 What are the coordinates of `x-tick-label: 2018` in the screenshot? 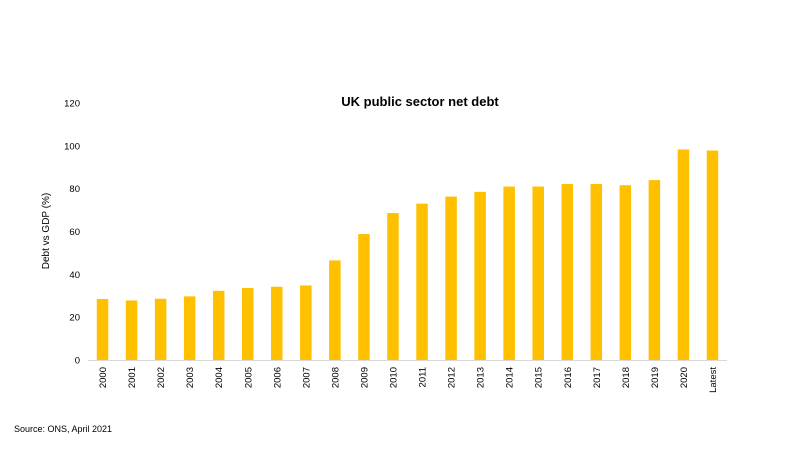 It's located at (626, 377).